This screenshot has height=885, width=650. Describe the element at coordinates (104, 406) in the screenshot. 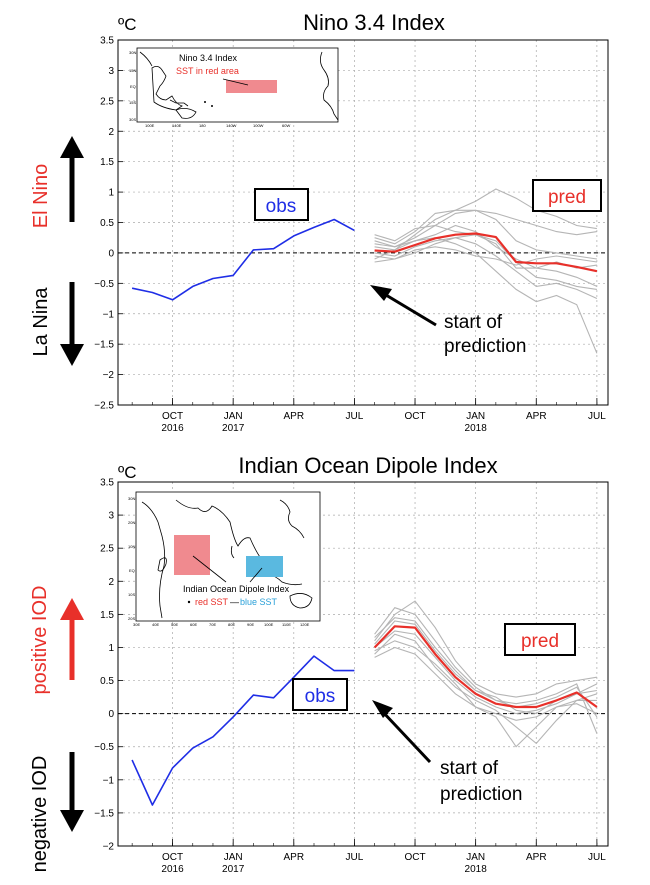

I see `nino34-ytick-label: −2.5` at that location.